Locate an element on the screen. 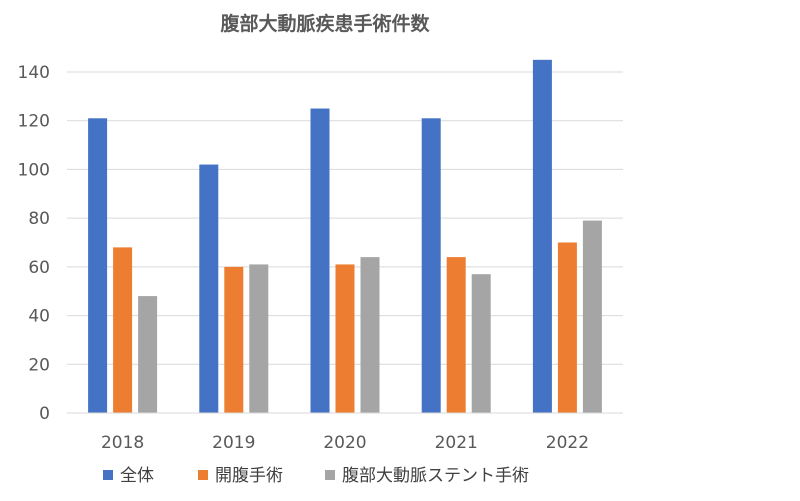 The width and height of the screenshot is (800, 501). x-tick-label: 2021 is located at coordinates (456, 443).